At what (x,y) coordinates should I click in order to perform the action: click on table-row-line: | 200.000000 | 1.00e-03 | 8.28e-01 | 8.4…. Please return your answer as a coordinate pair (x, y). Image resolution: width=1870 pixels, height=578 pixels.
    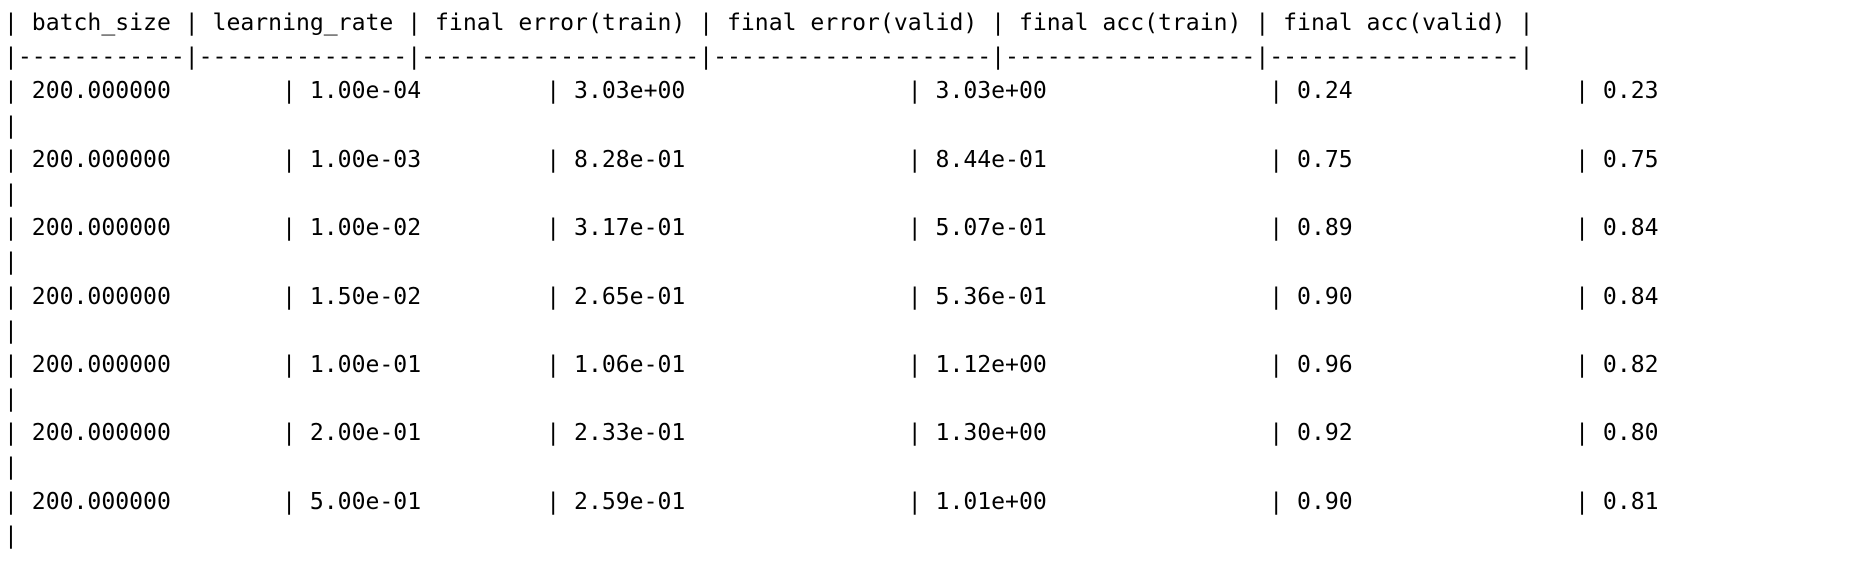
    Looking at the image, I should click on (831, 159).